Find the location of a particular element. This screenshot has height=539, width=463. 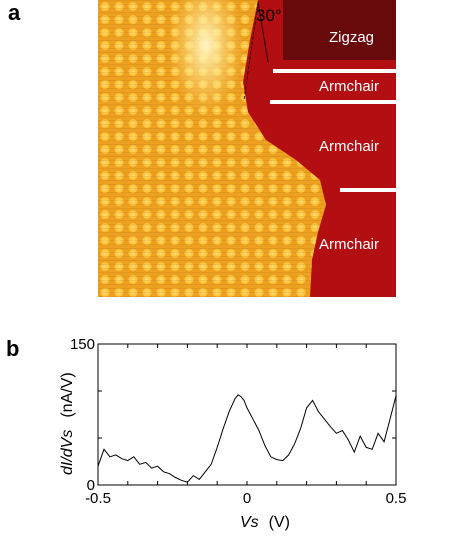

armchair-label-3: Armchair is located at coordinates (349, 244).